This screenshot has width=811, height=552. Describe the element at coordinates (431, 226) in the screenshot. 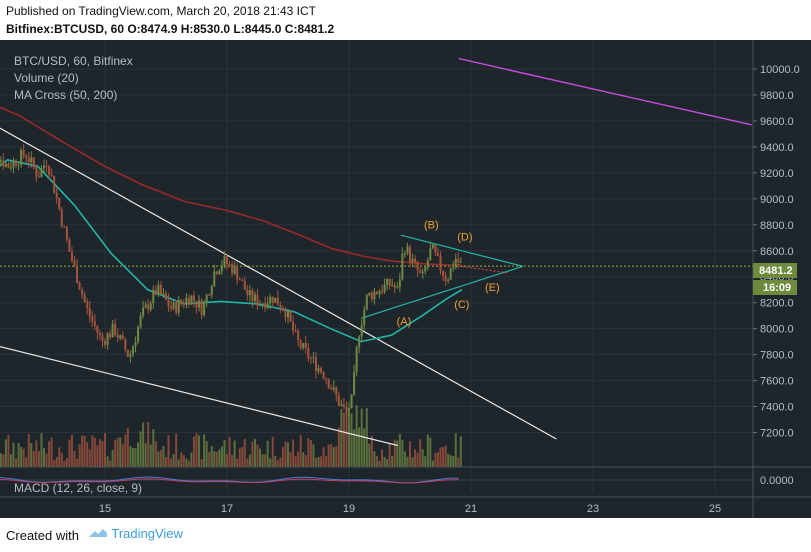

I see `wave-label: (B)` at that location.